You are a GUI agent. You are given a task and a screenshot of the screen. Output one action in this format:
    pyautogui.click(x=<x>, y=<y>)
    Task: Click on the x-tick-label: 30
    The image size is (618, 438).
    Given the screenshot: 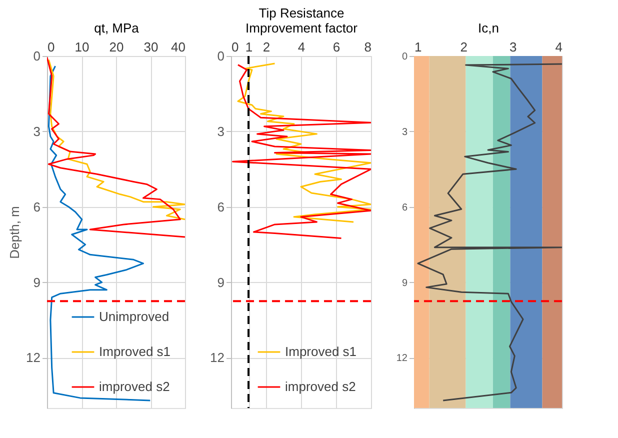 What is the action you would take?
    pyautogui.click(x=151, y=47)
    